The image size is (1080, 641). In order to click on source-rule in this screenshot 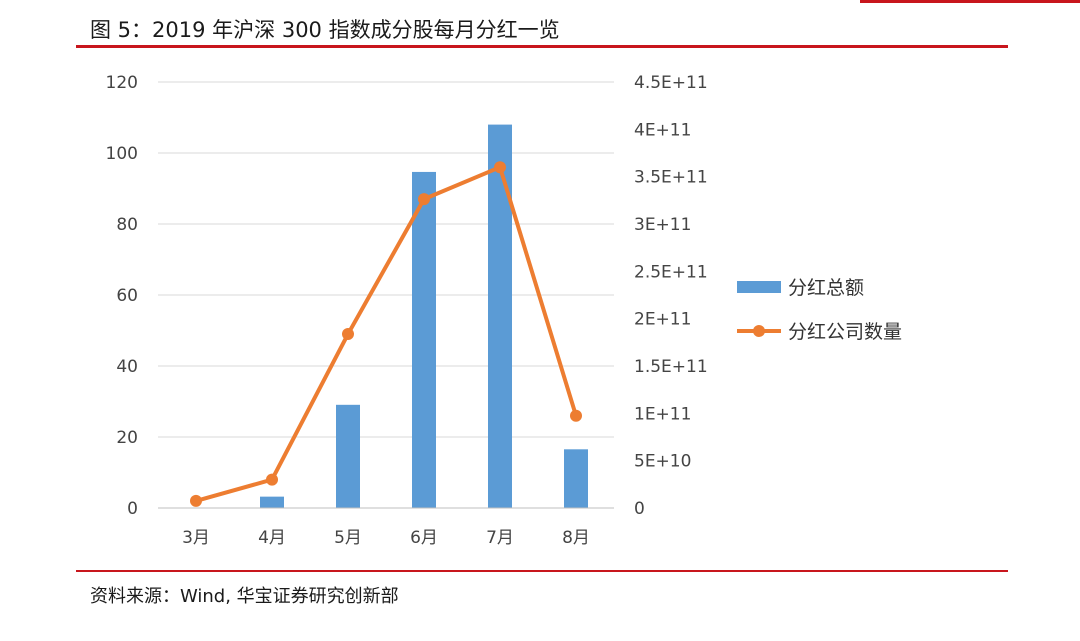, I will do `click(542, 571)`.